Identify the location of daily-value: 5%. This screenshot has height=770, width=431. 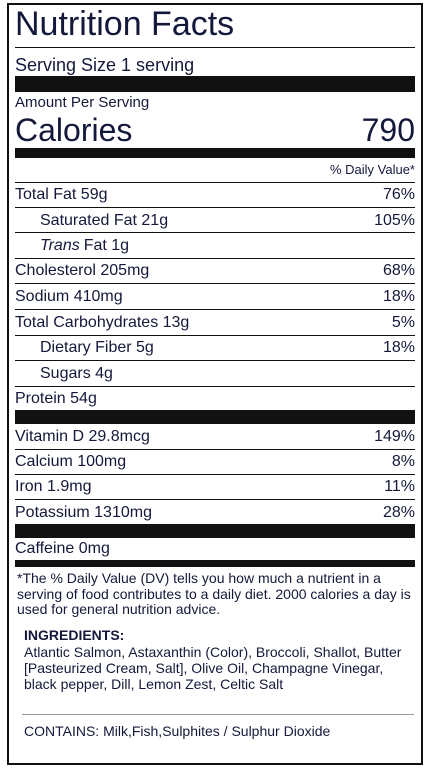
(403, 322).